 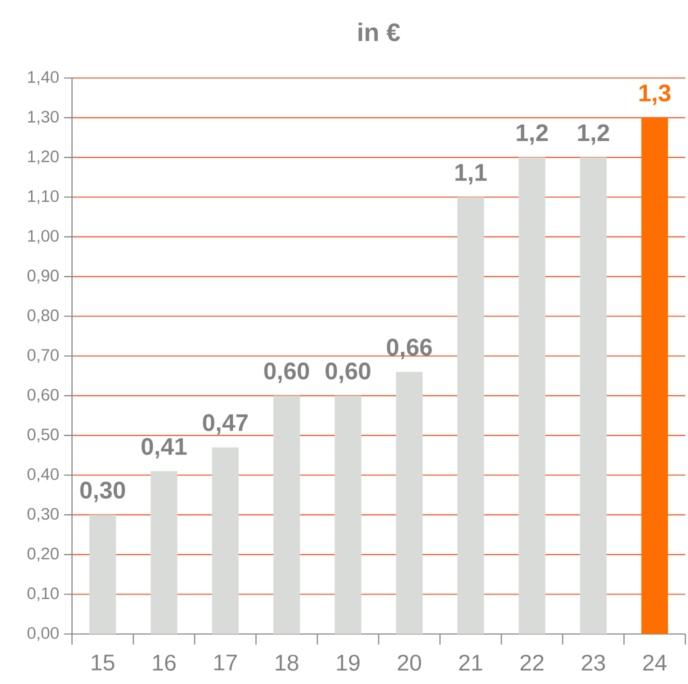 I want to click on y-tick-label: 1,00, so click(x=43, y=237).